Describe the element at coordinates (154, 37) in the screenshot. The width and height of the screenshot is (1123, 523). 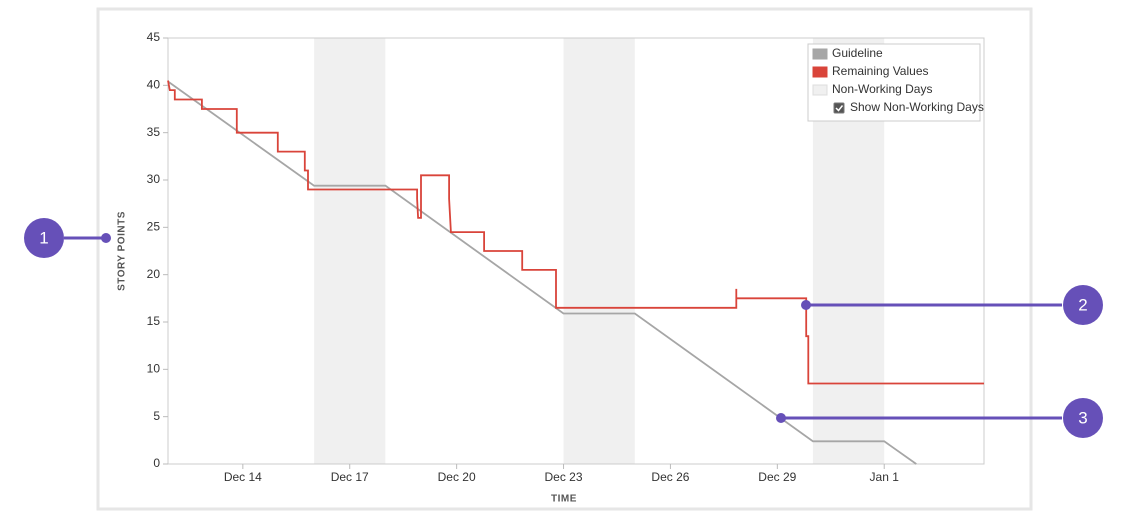
I see `y-tick-label: 45` at that location.